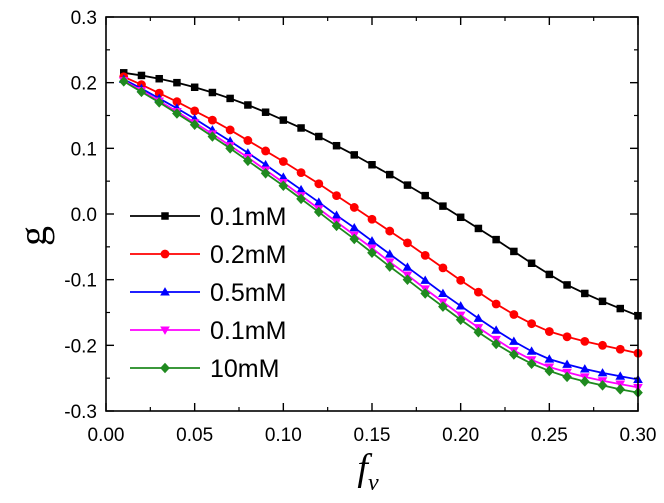  What do you see at coordinates (373, 483) in the screenshot?
I see `x-axis-title-subscript: v` at bounding box center [373, 483].